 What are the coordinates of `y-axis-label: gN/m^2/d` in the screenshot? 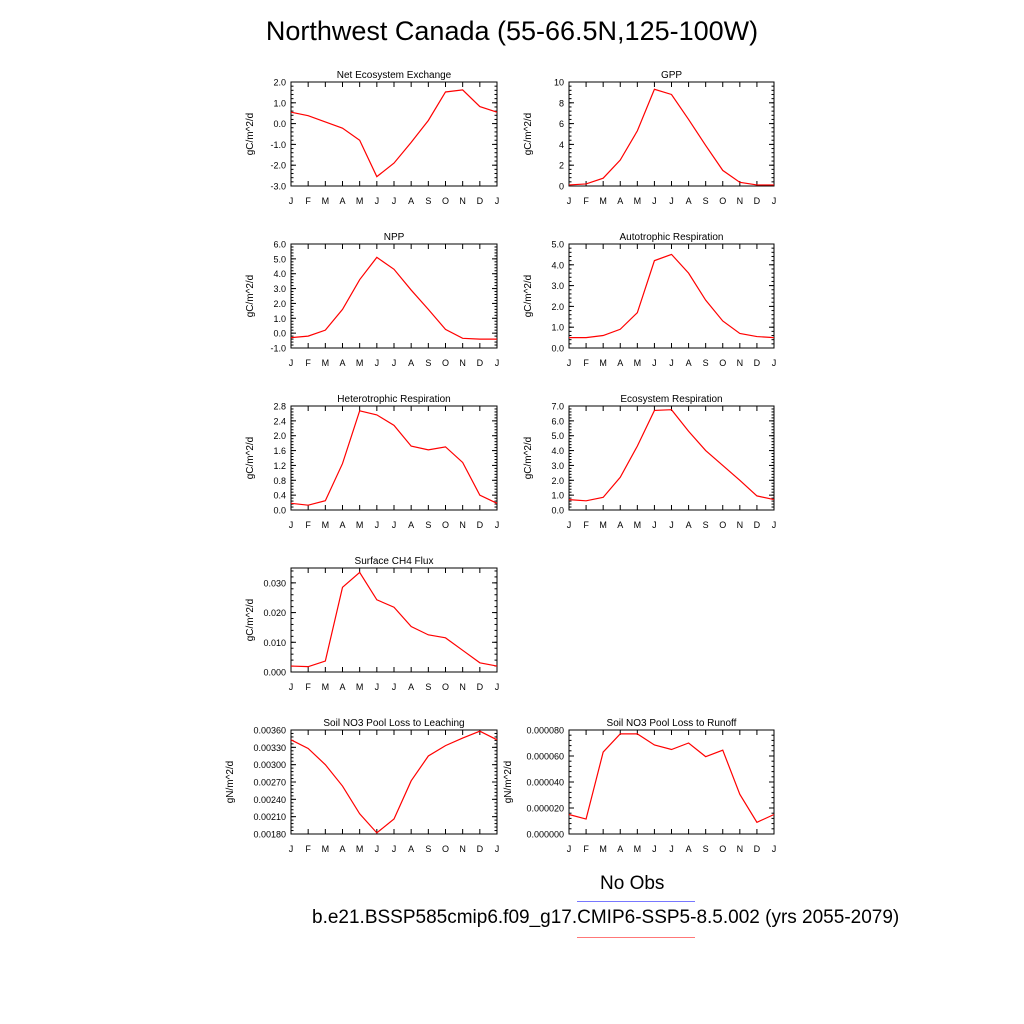 It's located at (230, 782).